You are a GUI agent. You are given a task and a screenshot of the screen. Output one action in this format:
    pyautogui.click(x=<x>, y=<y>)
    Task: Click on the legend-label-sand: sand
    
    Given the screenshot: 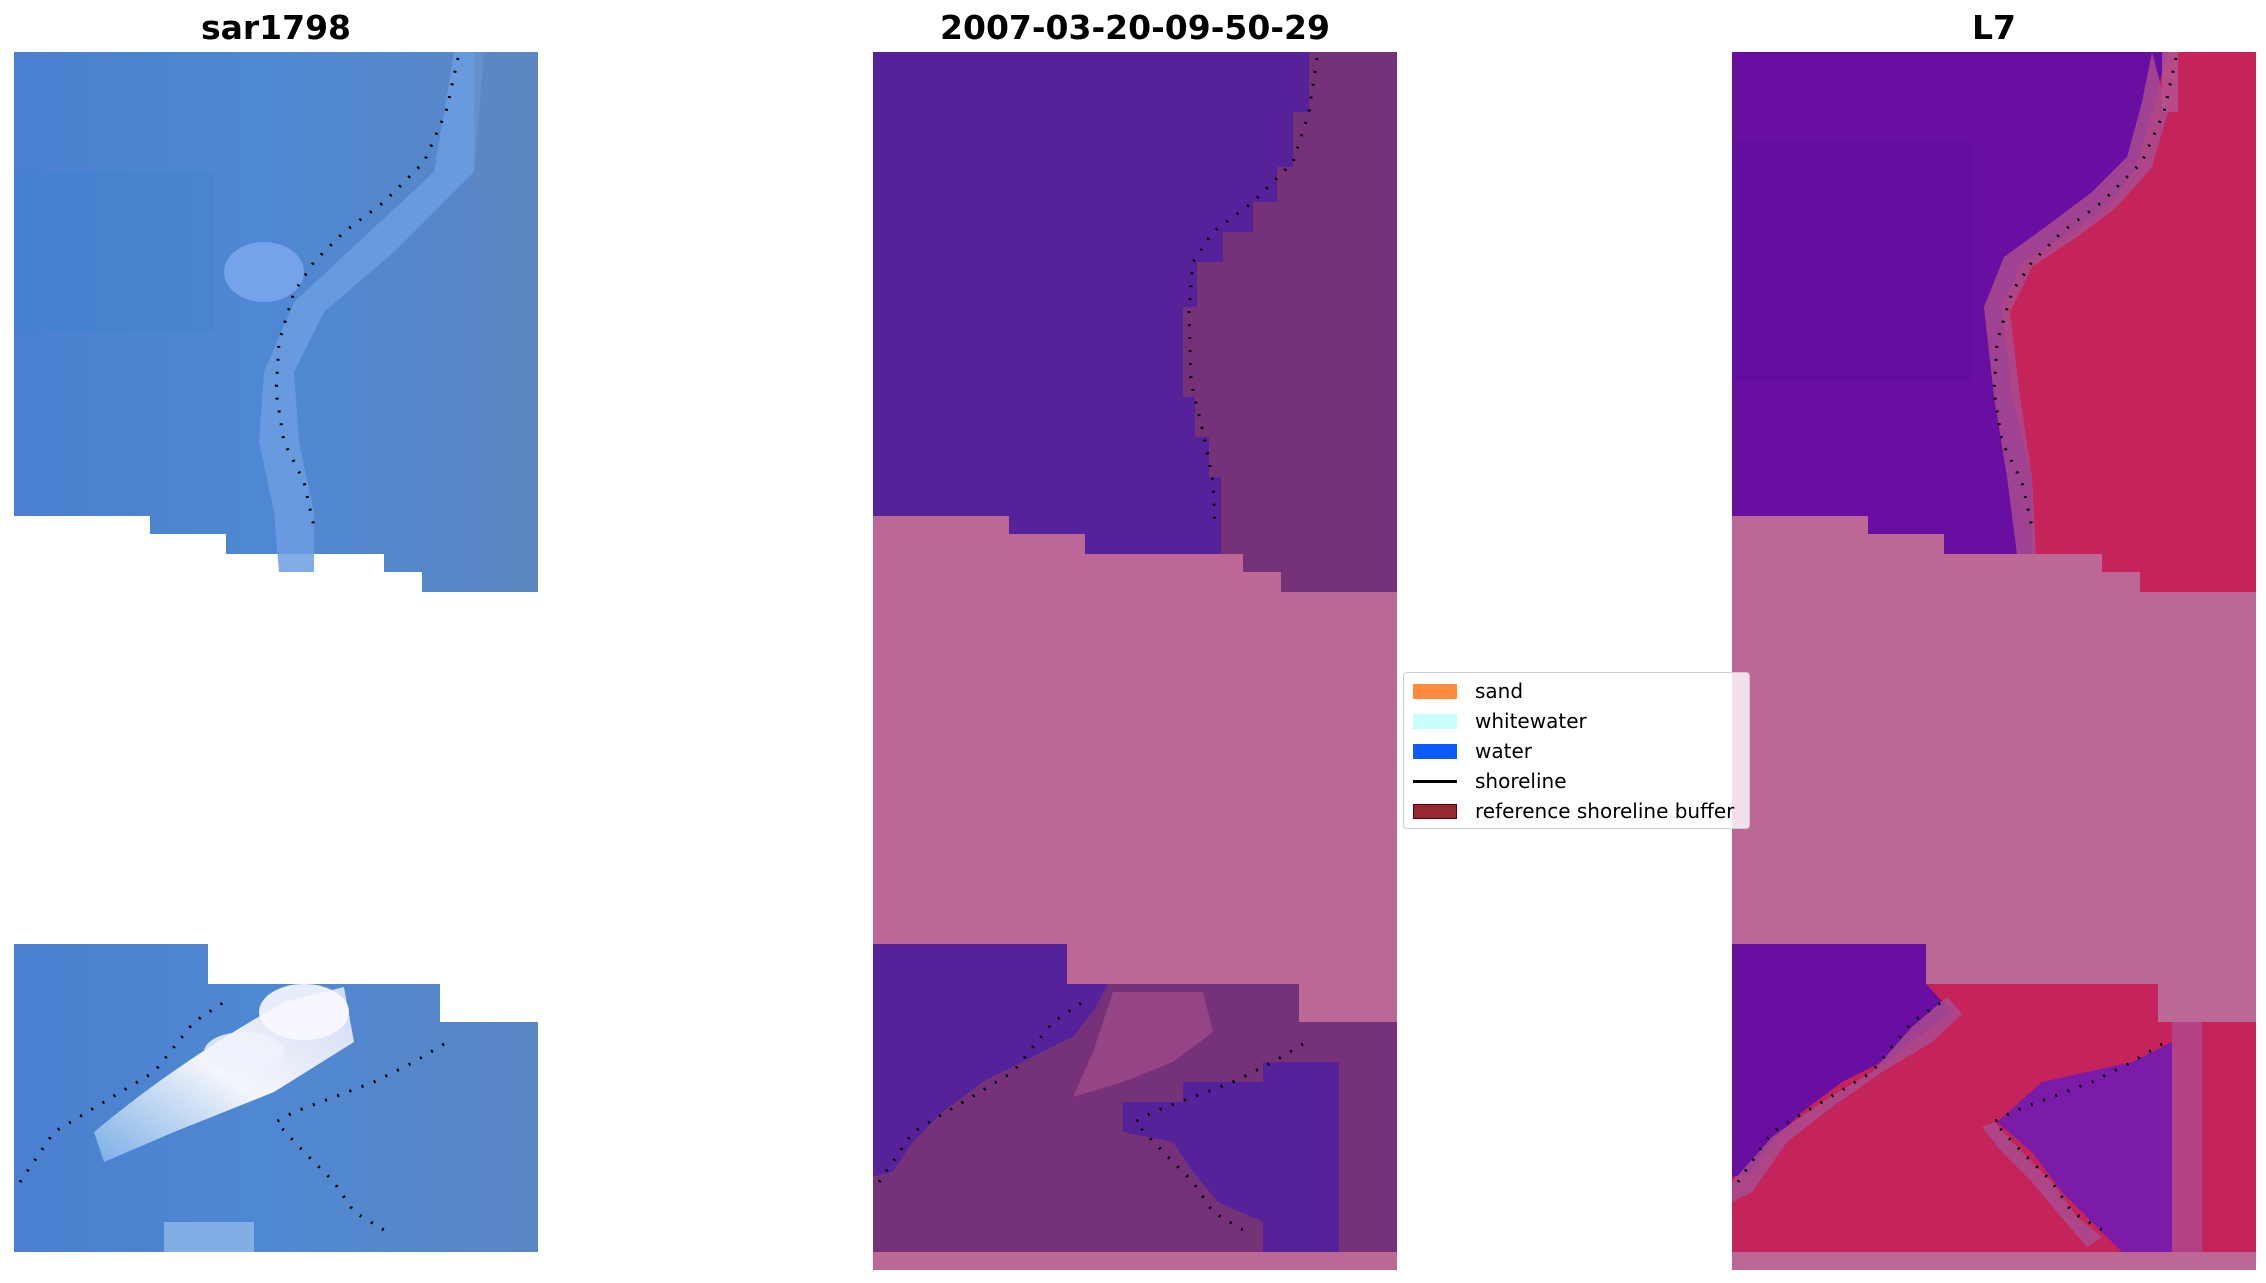 What is the action you would take?
    pyautogui.click(x=1499, y=691)
    